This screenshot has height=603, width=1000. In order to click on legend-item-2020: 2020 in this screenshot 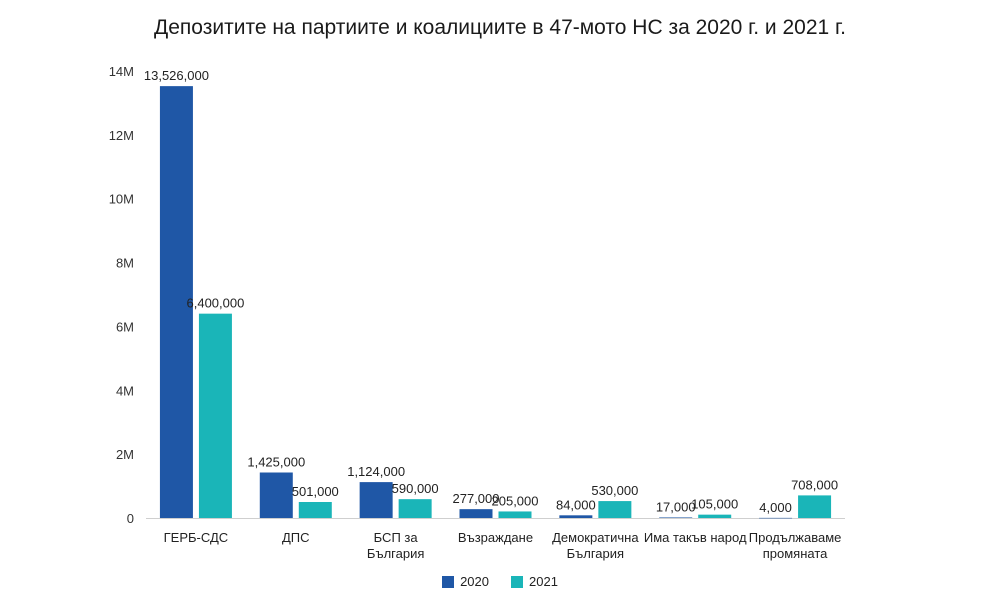, I will do `click(465, 581)`.